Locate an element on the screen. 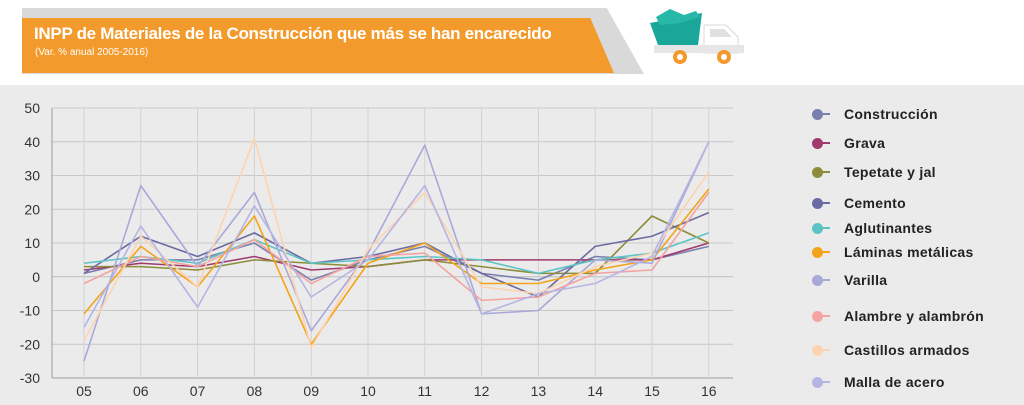  legend-label: Castillos armados is located at coordinates (907, 350).